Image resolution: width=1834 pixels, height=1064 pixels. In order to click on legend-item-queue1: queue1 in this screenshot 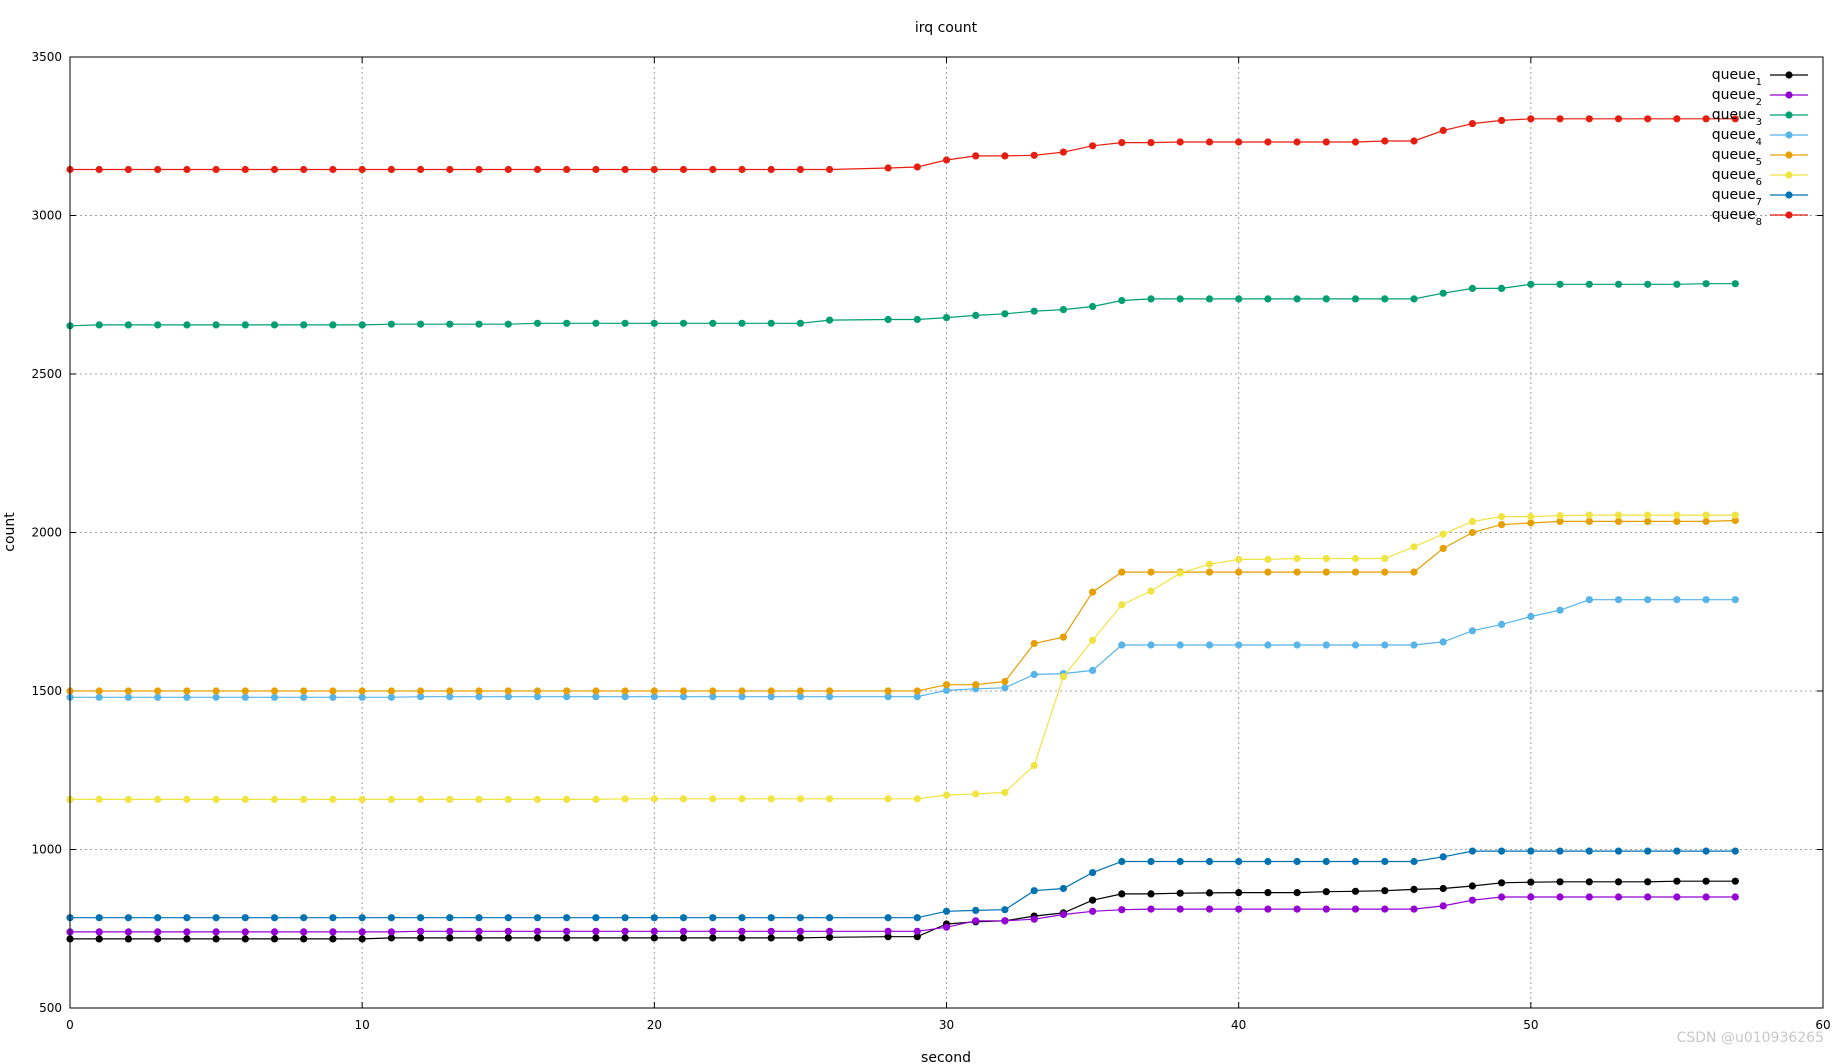, I will do `click(1760, 77)`.